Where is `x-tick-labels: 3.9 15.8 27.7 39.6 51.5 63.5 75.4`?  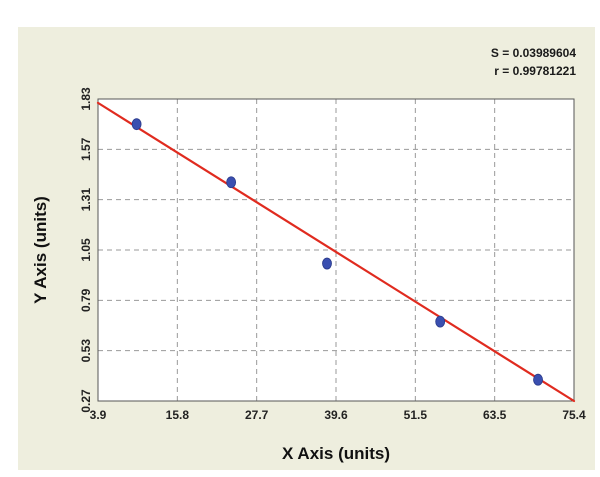 x-tick-labels: 3.9 15.8 27.7 39.6 51.5 63.5 75.4 is located at coordinates (338, 415).